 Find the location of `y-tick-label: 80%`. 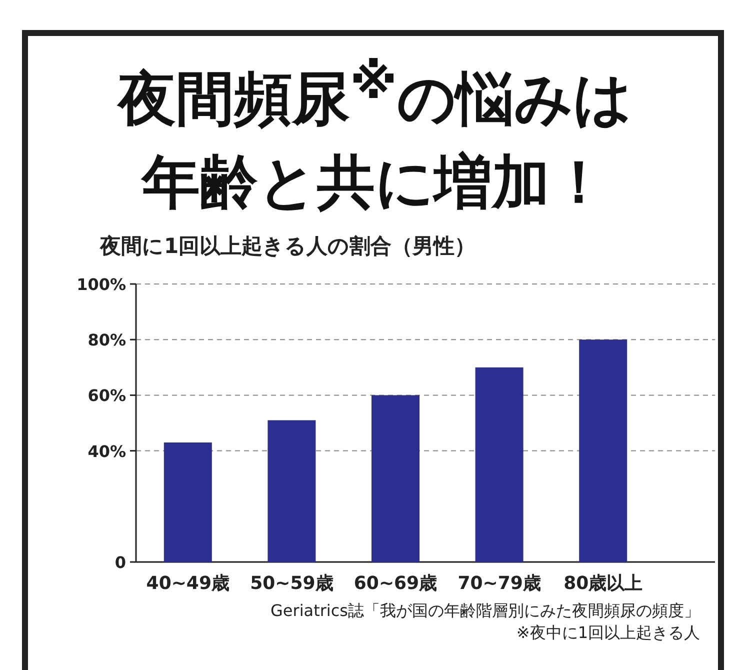

y-tick-label: 80% is located at coordinates (107, 340).